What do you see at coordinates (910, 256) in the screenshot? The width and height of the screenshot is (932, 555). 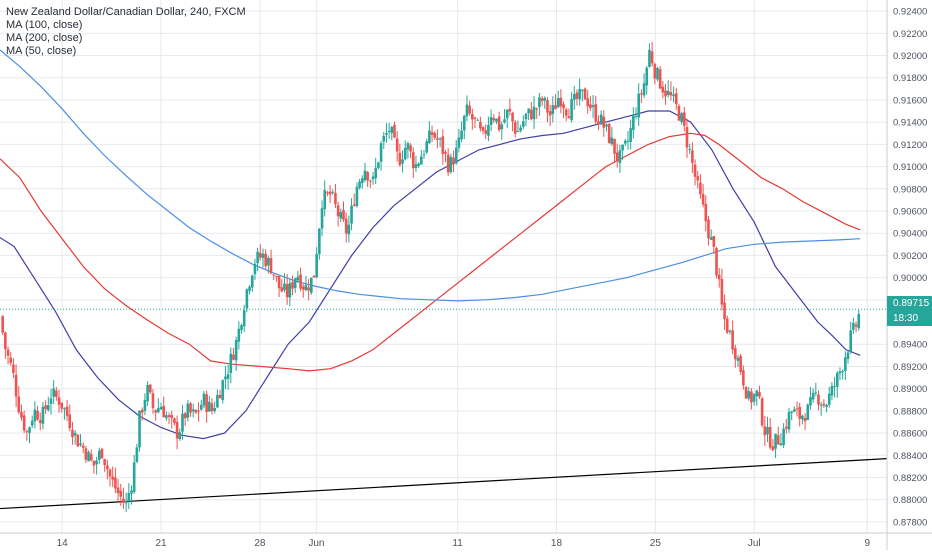 I see `price-tick-label: 0.90200` at bounding box center [910, 256].